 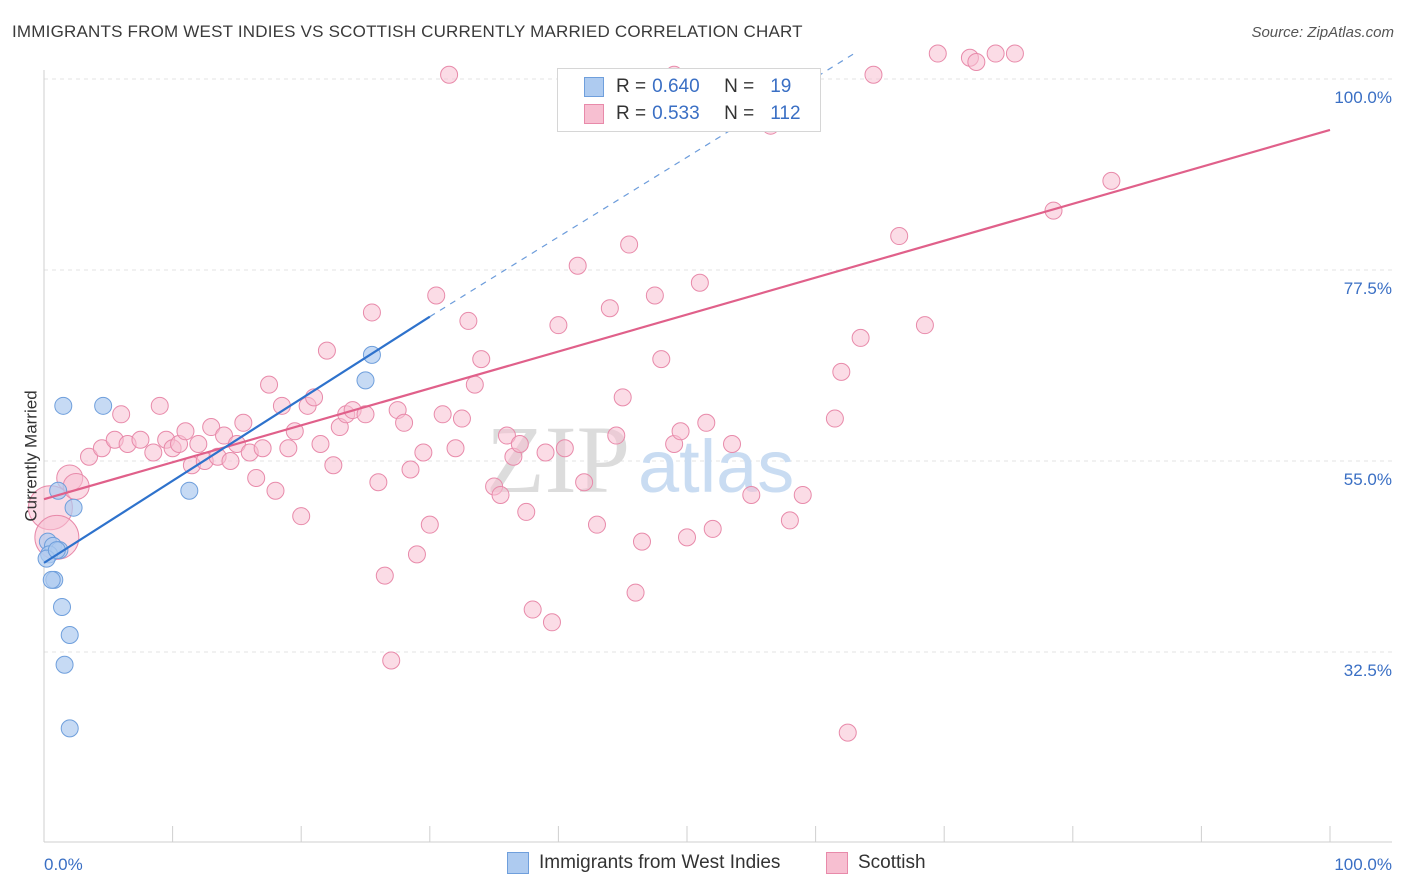 I want to click on bottom-legend-blue: Immigrants from West Indies, so click(x=643, y=863).